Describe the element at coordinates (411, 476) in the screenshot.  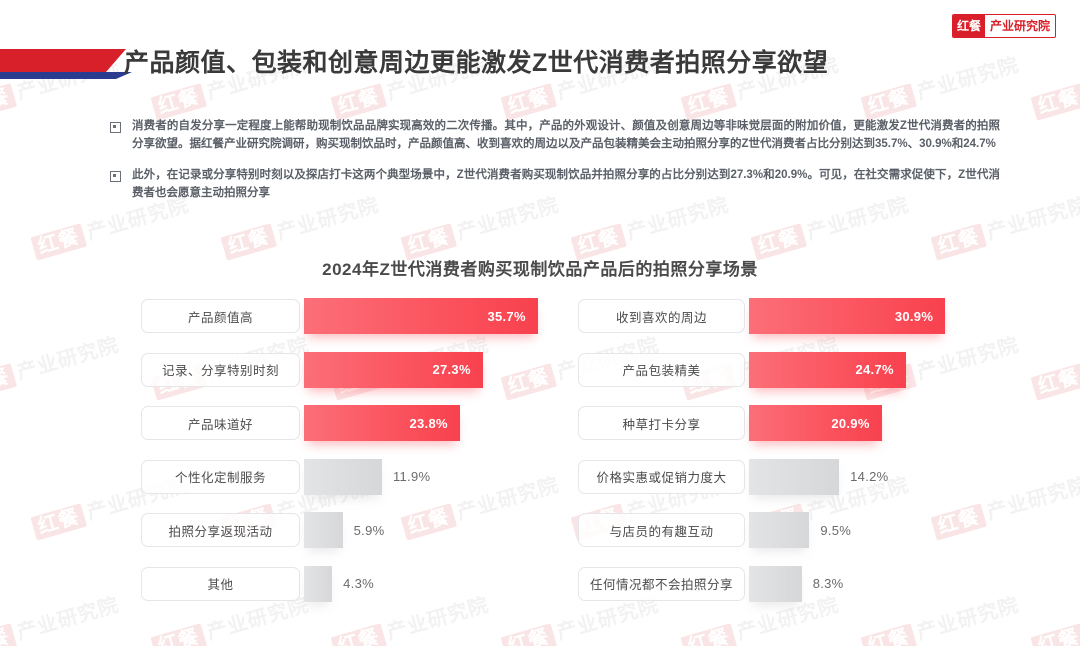
I see `bar-value-label: 11.9%` at that location.